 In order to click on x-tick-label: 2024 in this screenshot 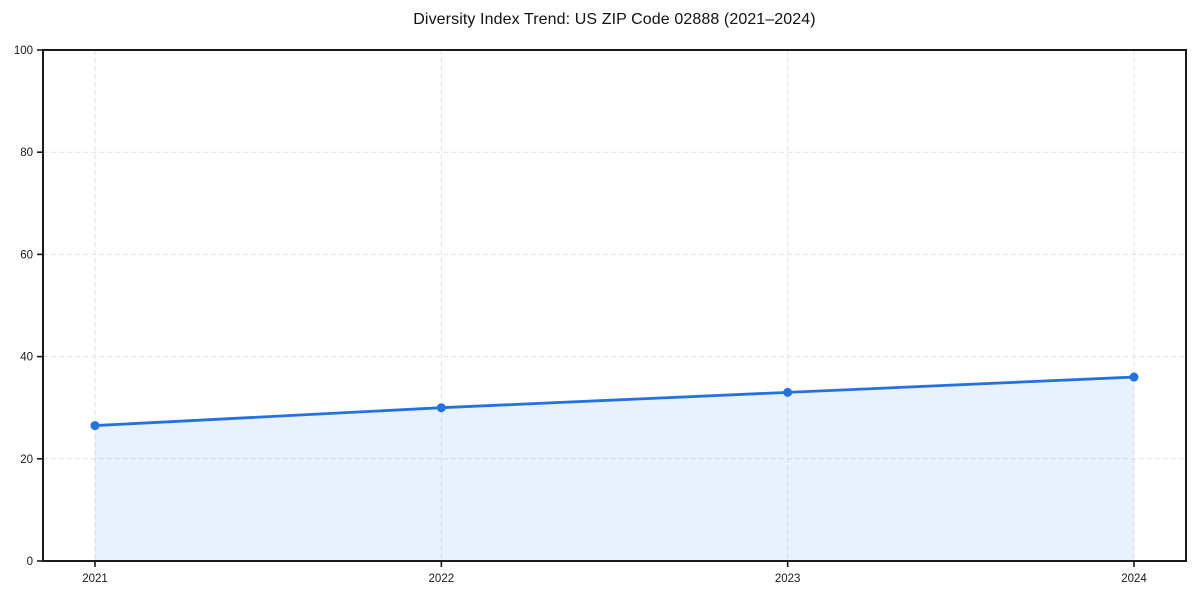, I will do `click(1134, 579)`.